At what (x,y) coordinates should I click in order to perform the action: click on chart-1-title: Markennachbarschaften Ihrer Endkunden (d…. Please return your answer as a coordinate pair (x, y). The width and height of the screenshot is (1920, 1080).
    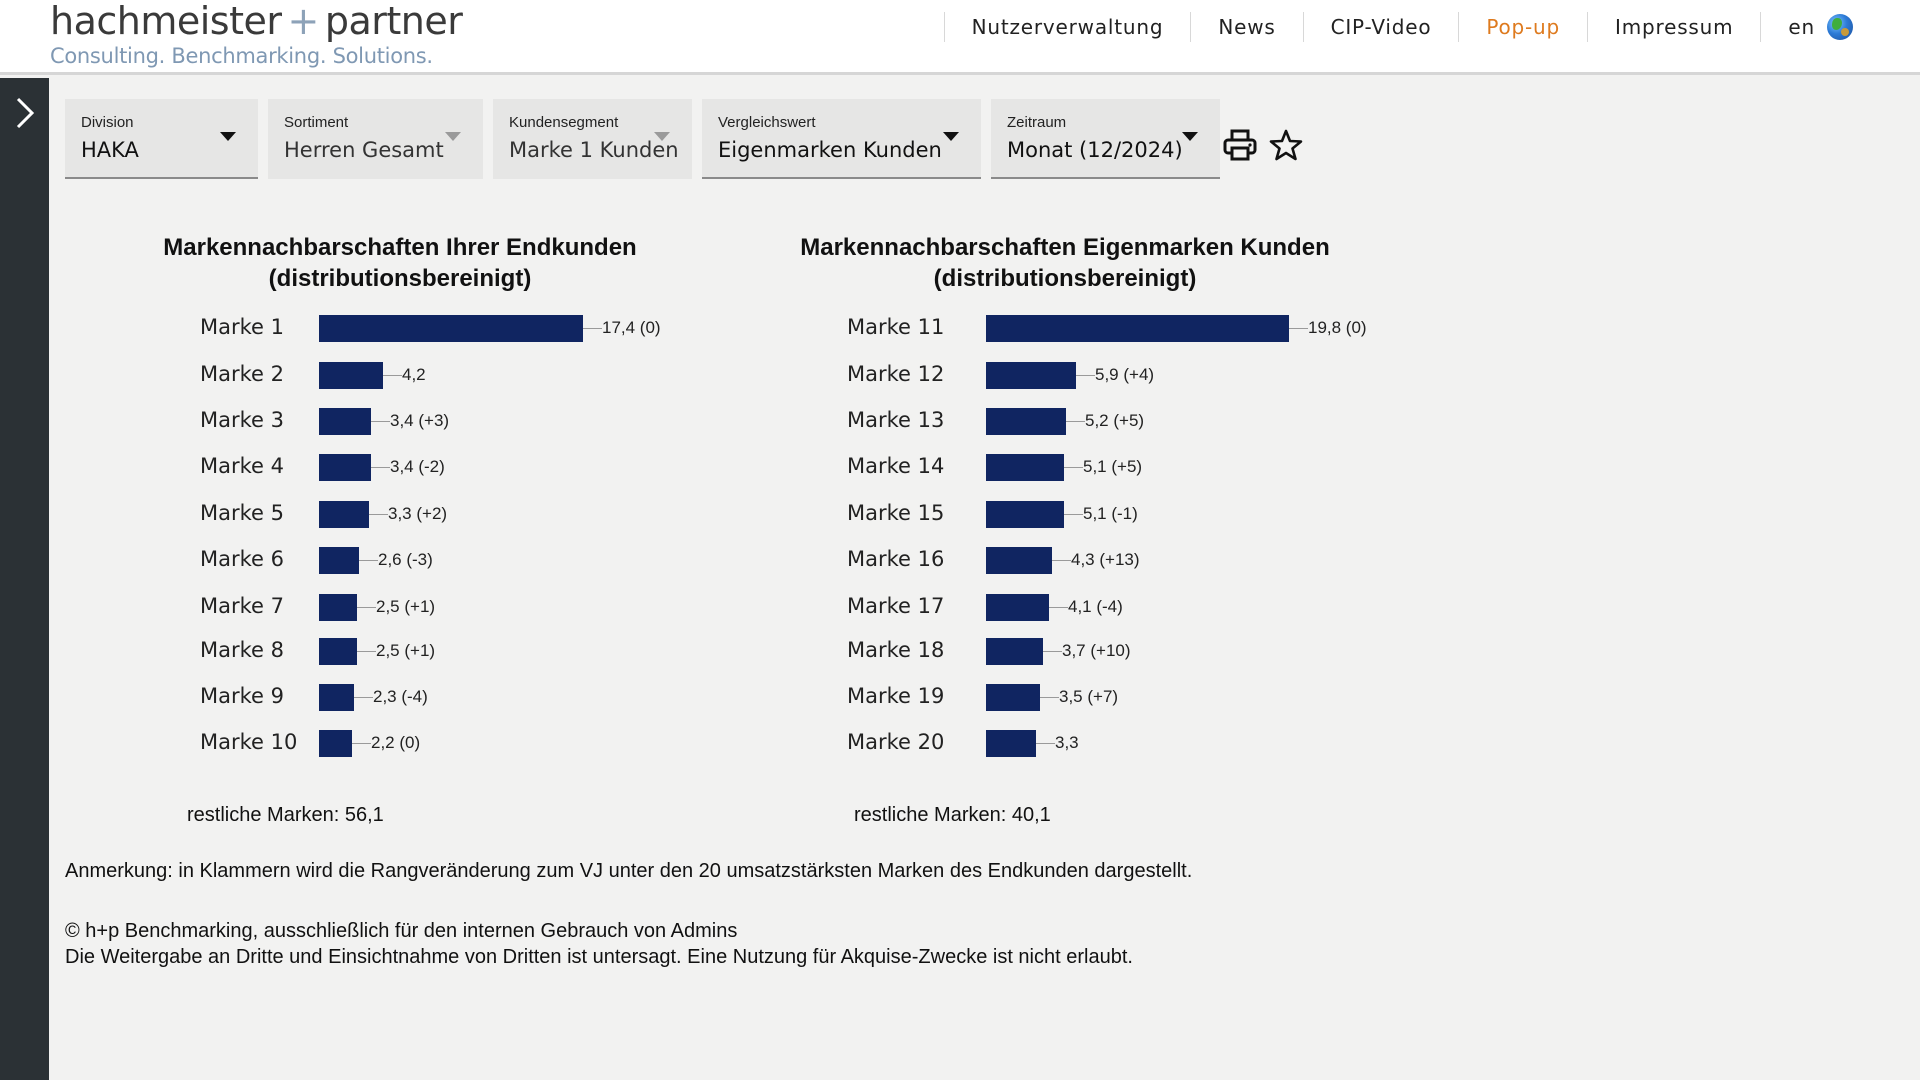
    Looking at the image, I should click on (400, 263).